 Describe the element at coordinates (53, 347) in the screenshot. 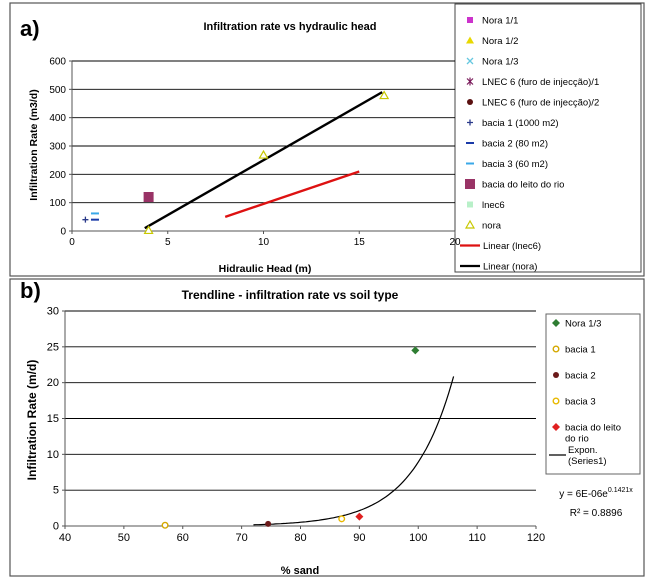

I see `y-tick-label: 25` at that location.